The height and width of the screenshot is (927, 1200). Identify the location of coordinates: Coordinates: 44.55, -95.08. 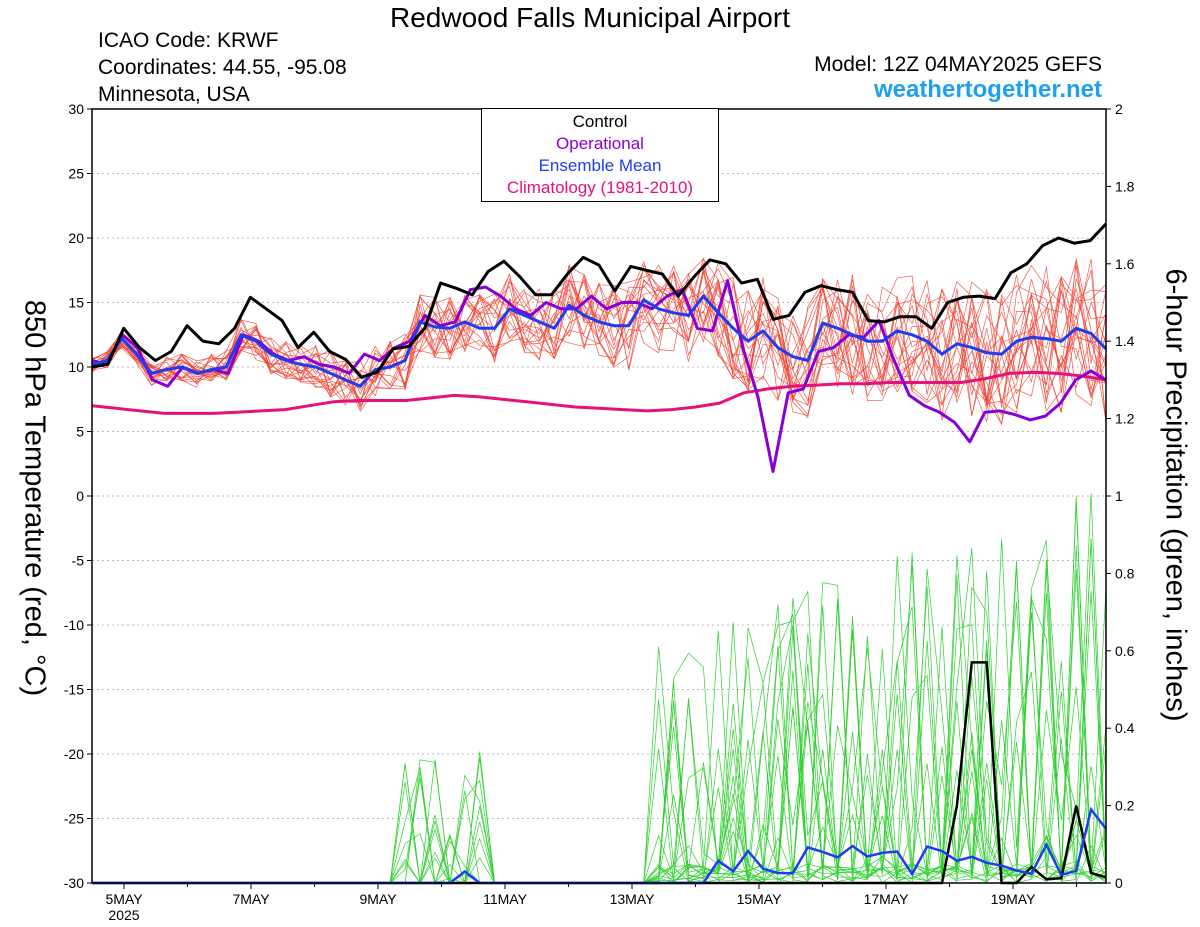
(222, 67).